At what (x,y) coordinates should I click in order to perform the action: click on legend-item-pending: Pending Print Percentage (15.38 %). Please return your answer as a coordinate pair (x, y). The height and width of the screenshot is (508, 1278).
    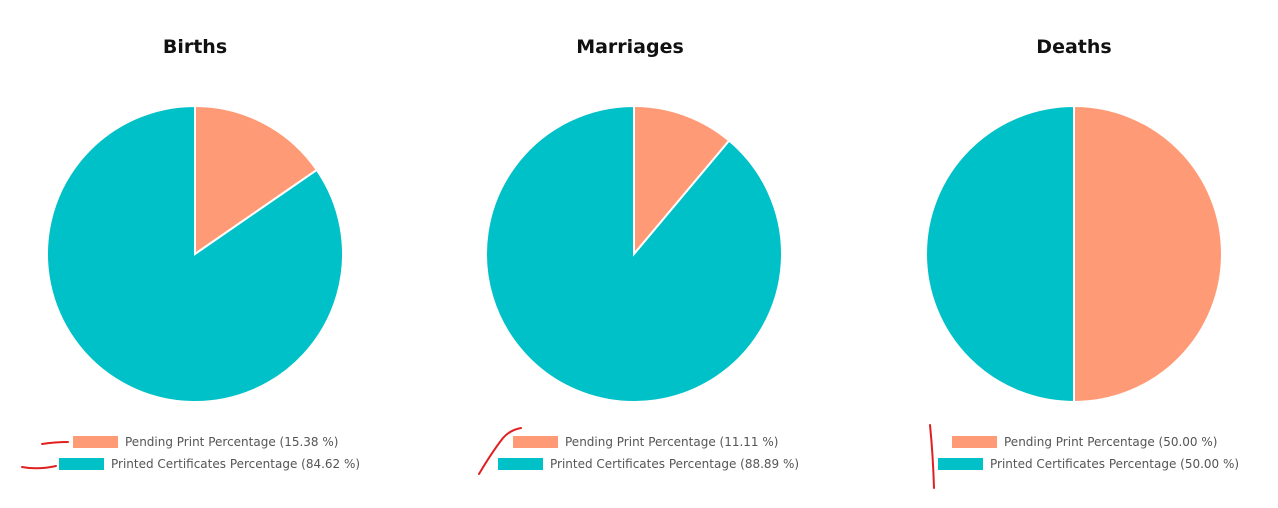
    Looking at the image, I should click on (205, 442).